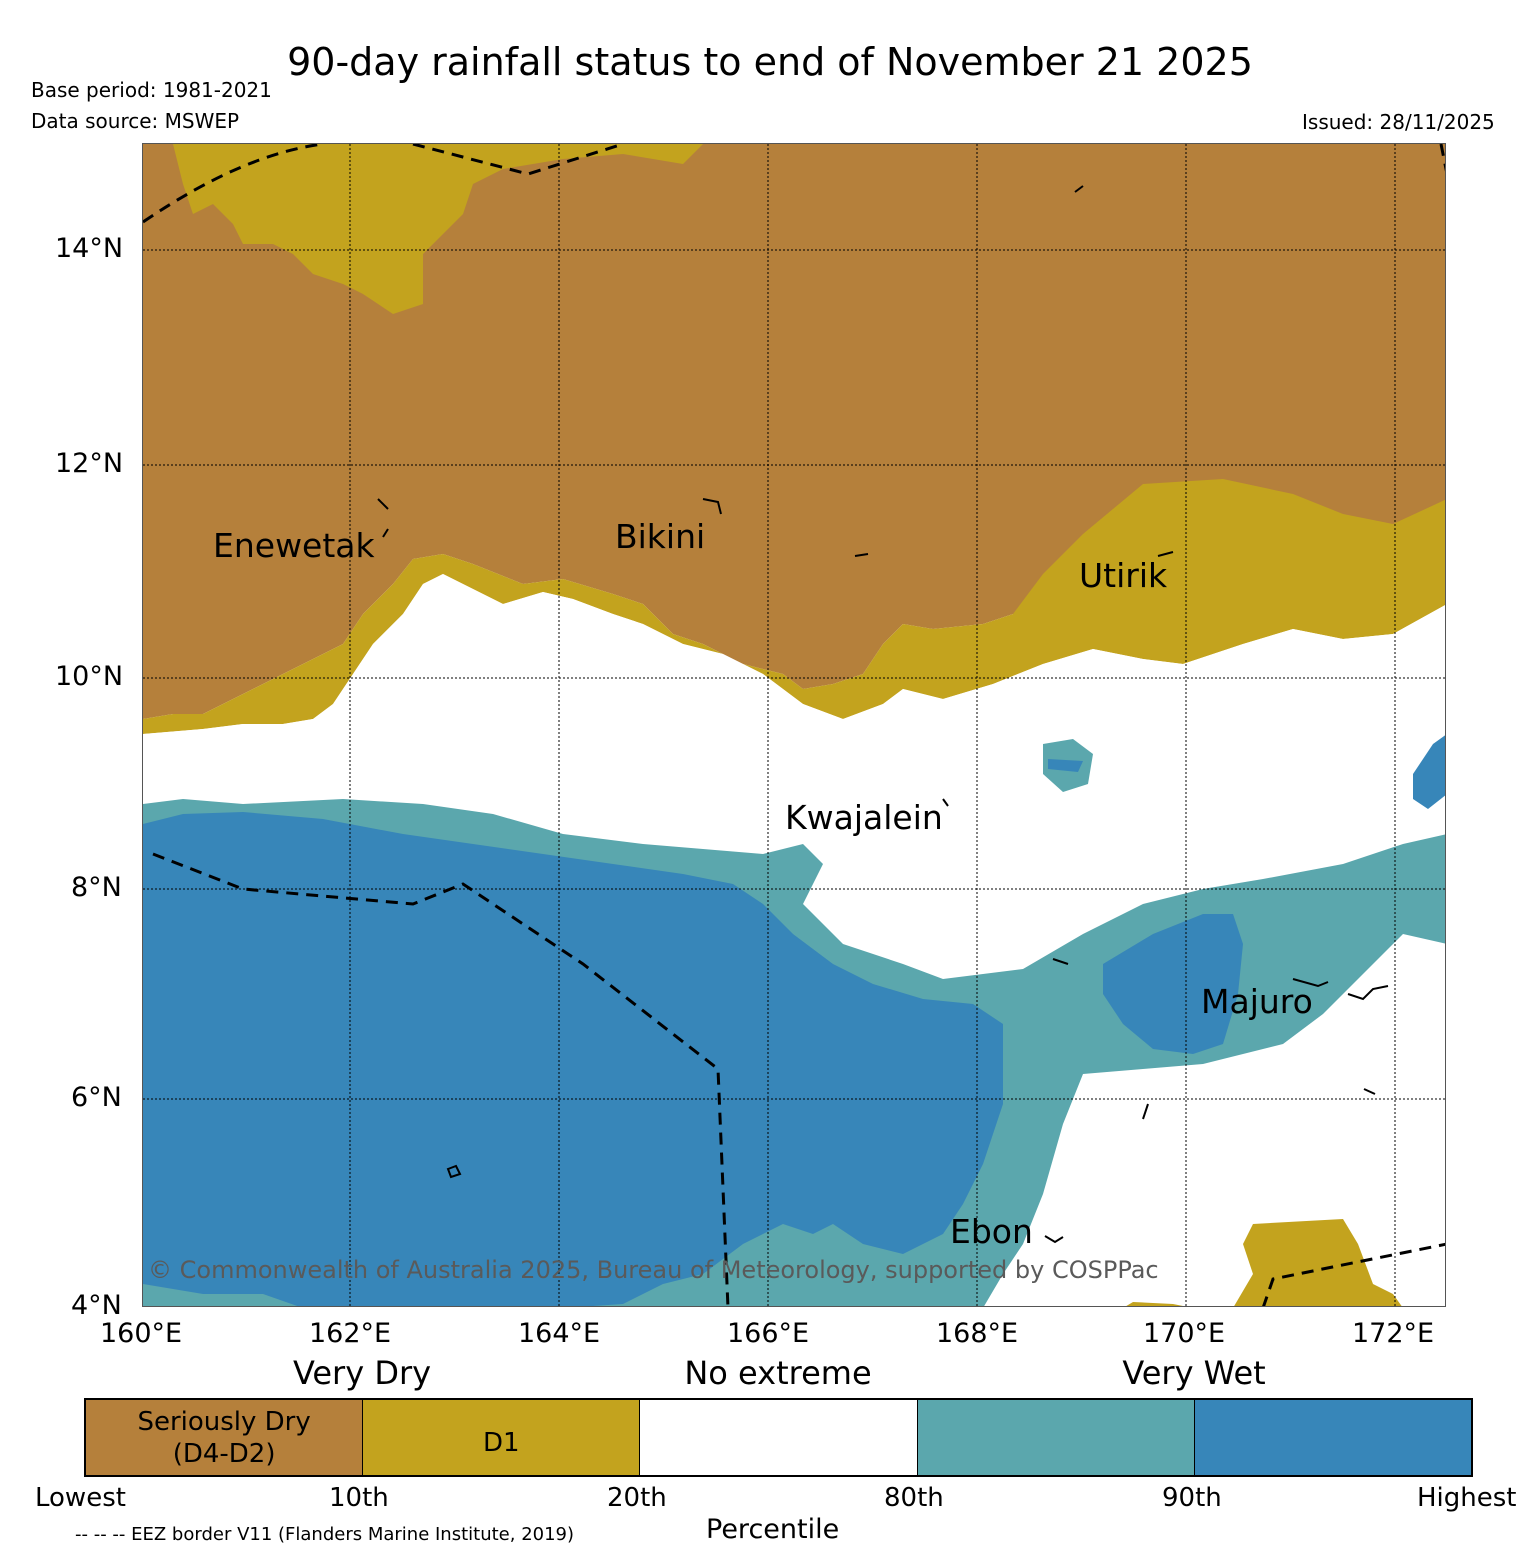  What do you see at coordinates (1184, 1333) in the screenshot?
I see `lon-label-170e: 170°E` at bounding box center [1184, 1333].